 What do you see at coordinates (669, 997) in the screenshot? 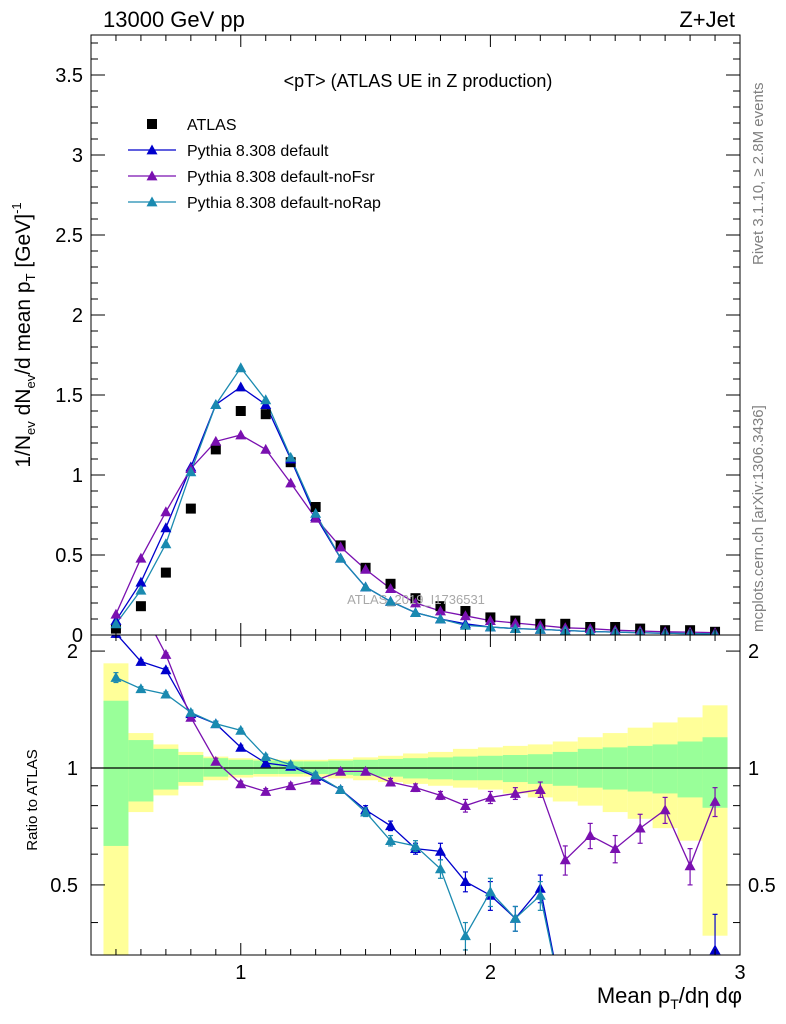
I see `x-axis-label: Mean pT/dη dφ` at bounding box center [669, 997].